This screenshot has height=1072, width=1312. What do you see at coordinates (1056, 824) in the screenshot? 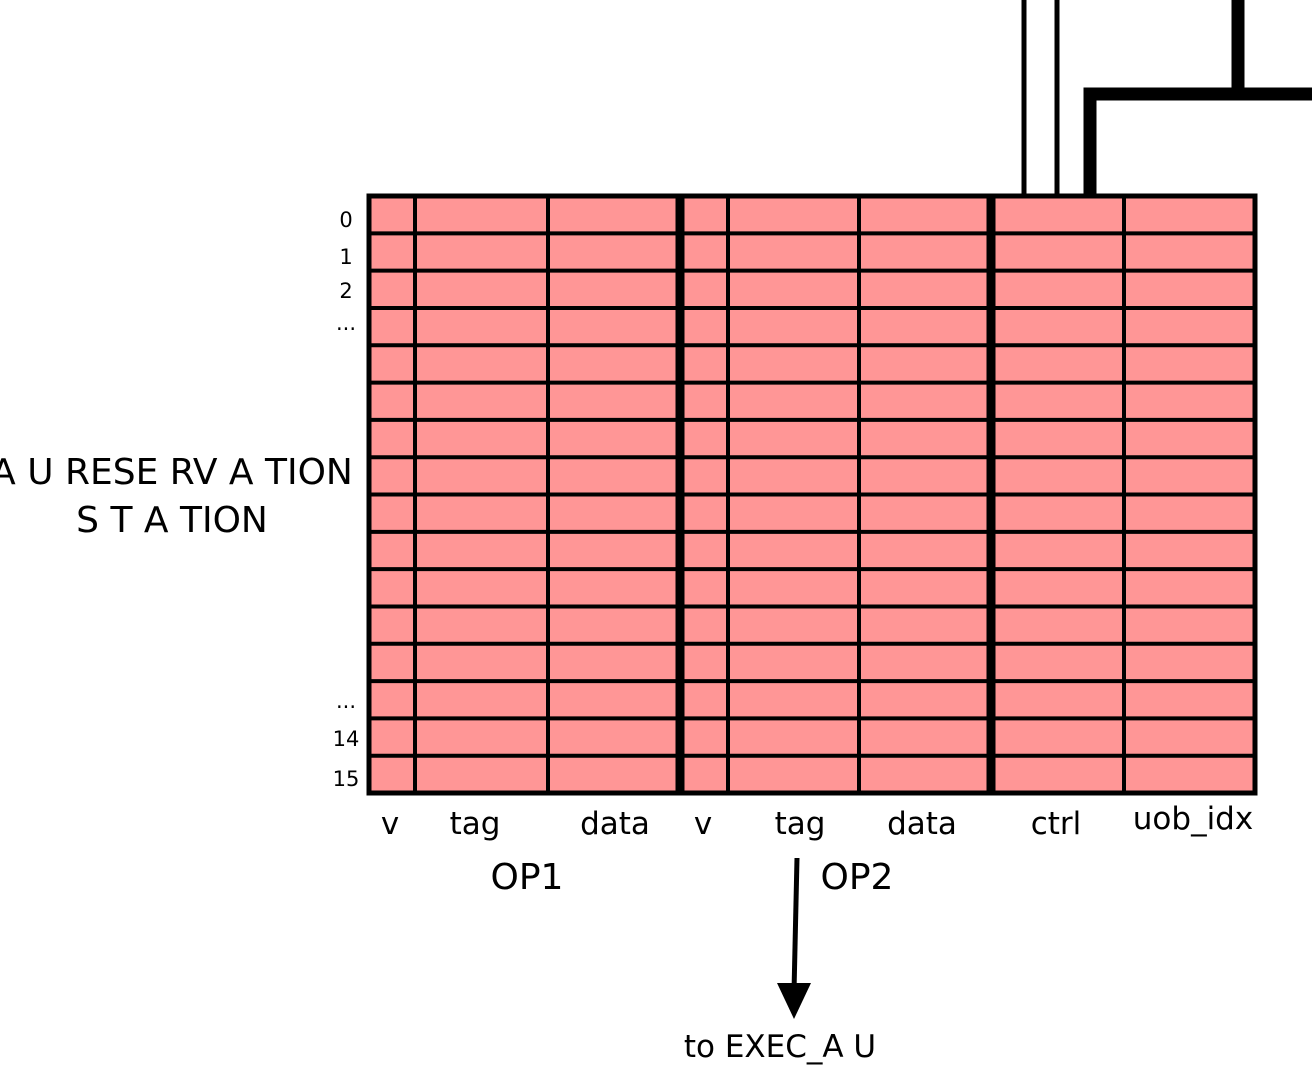
I see `col-header-ctrl: ctrl` at bounding box center [1056, 824].